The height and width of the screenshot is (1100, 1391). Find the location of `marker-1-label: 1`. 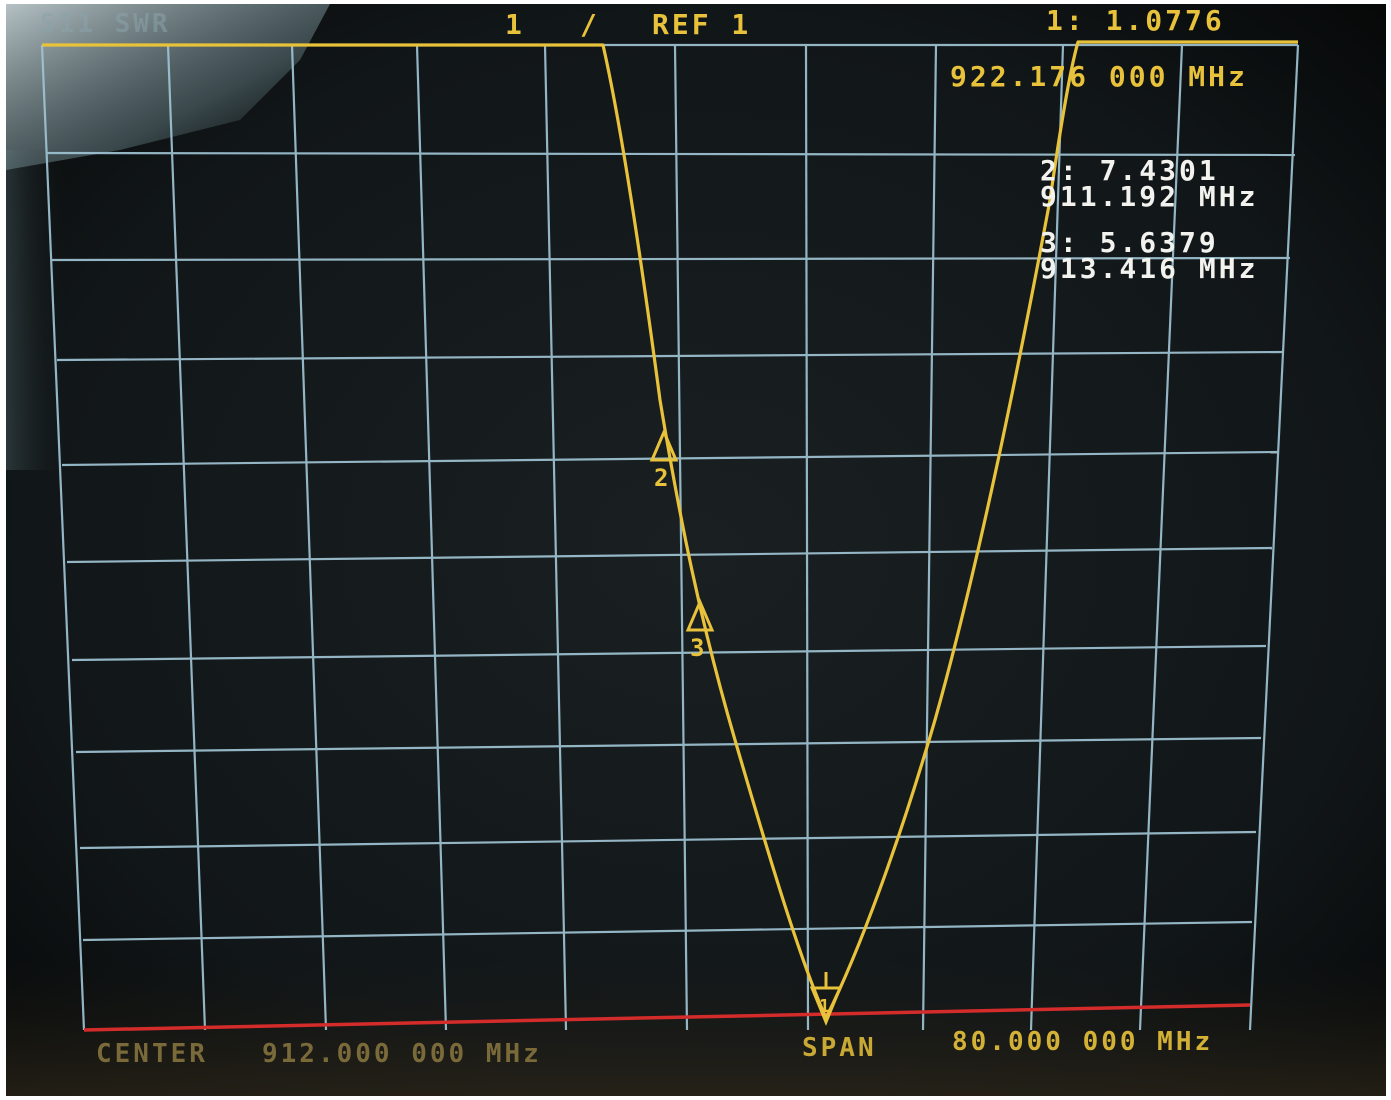

marker-1-label: 1 is located at coordinates (826, 1006).